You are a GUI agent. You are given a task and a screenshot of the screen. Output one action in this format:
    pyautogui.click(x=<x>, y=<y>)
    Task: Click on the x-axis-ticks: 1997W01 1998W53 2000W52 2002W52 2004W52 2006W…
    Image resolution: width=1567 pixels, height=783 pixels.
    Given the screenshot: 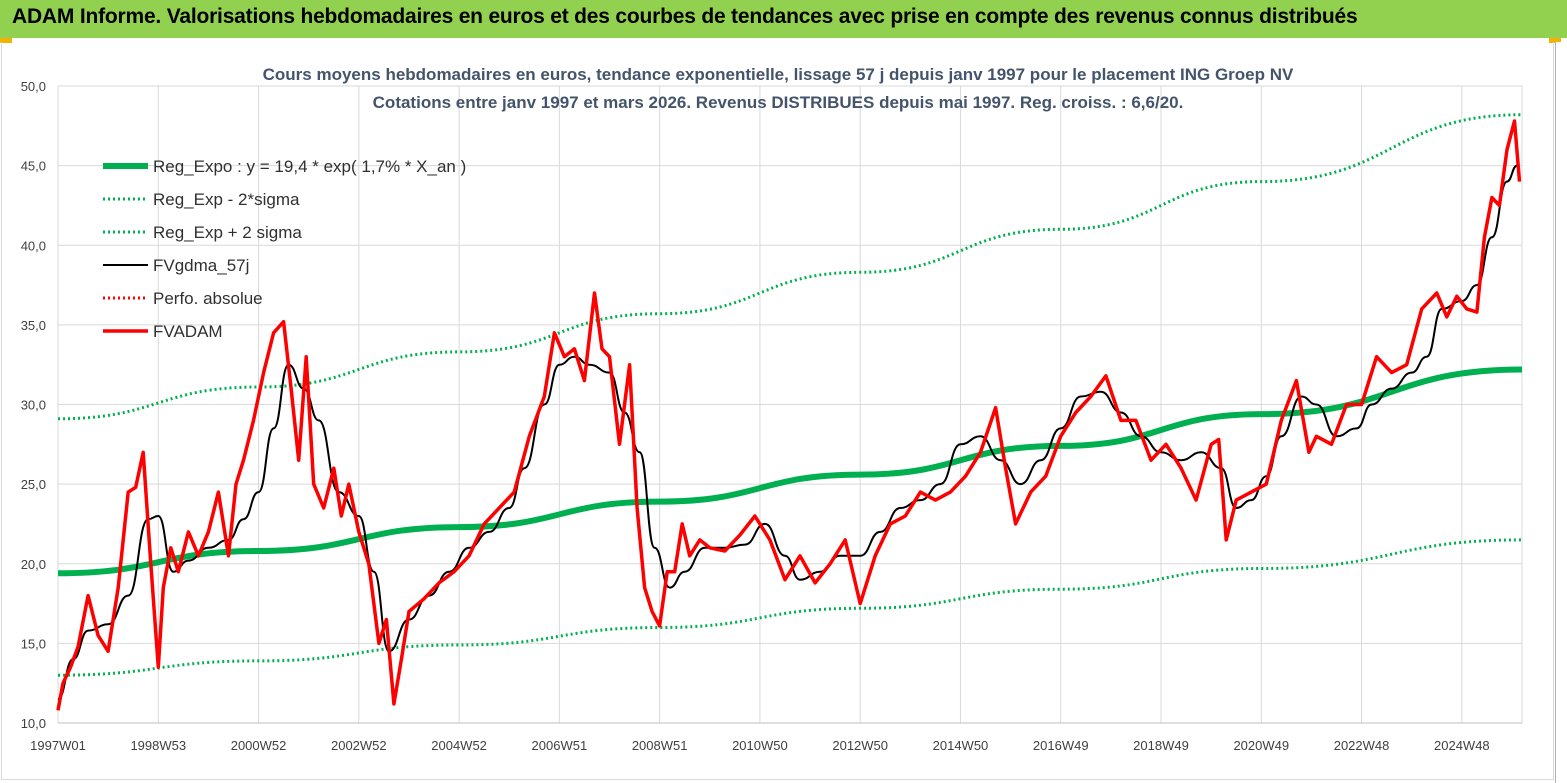 What is the action you would take?
    pyautogui.click(x=759, y=745)
    